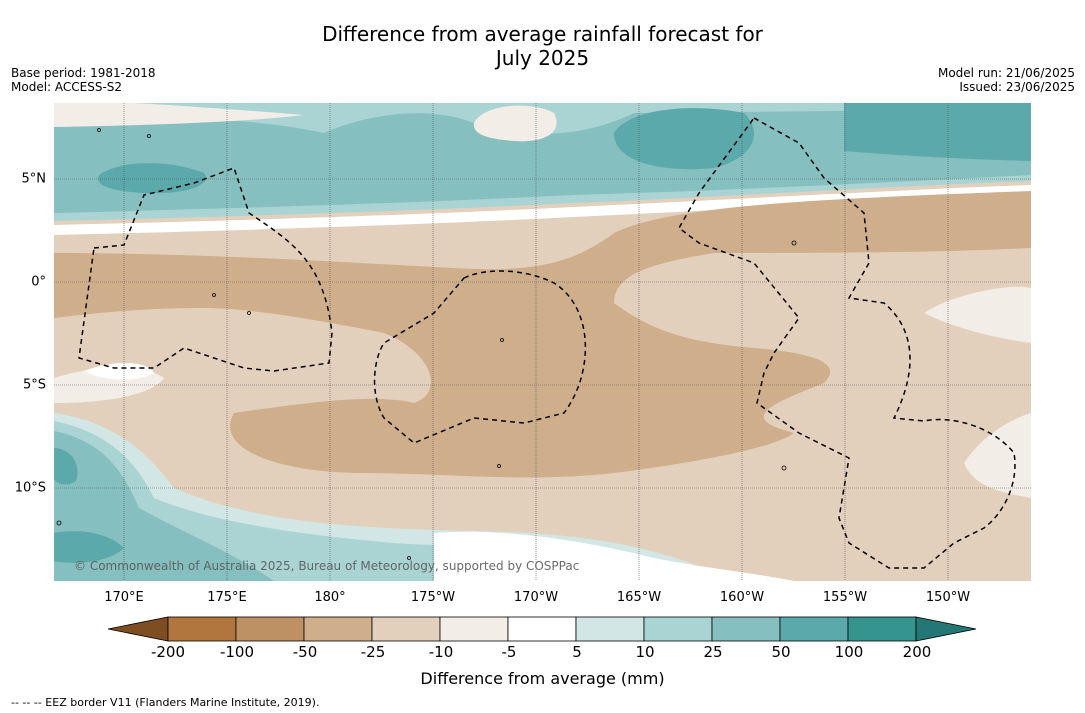 This screenshot has width=1085, height=713. I want to click on wet-core-center, so click(684, 139).